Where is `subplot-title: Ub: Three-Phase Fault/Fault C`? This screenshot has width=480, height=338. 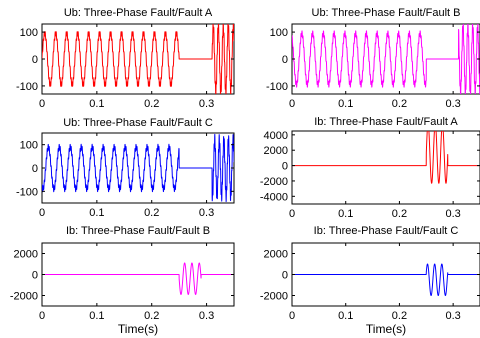 subplot-title: Ub: Three-Phase Fault/Fault C is located at coordinates (138, 123).